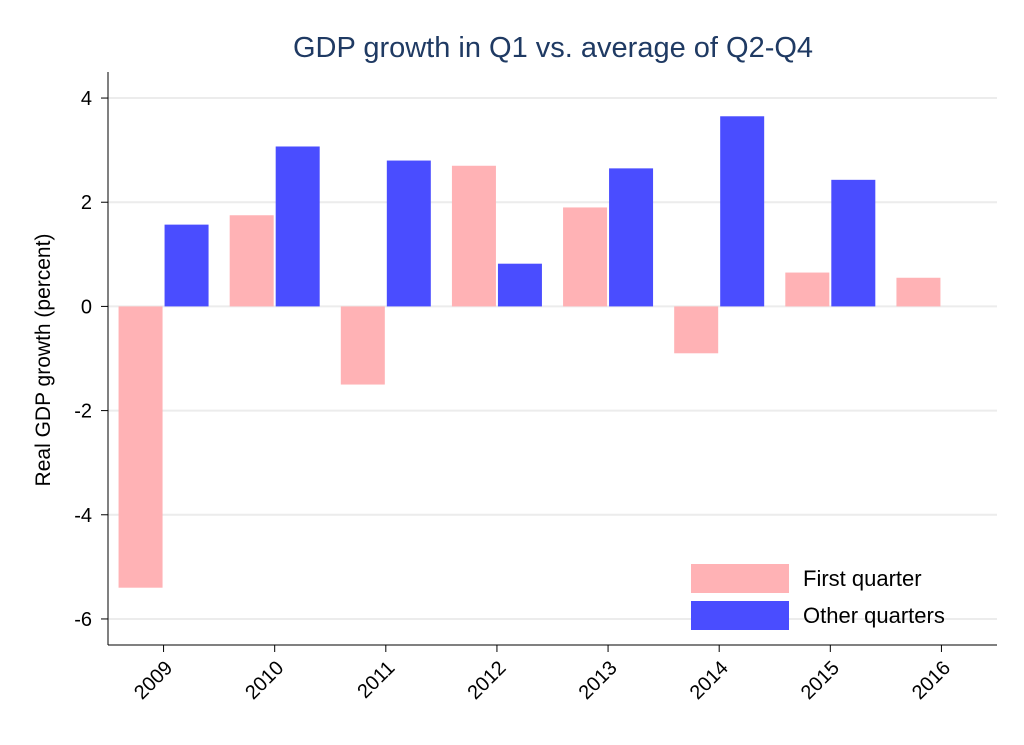  I want to click on legend-swatch-first-quarter, so click(740, 578).